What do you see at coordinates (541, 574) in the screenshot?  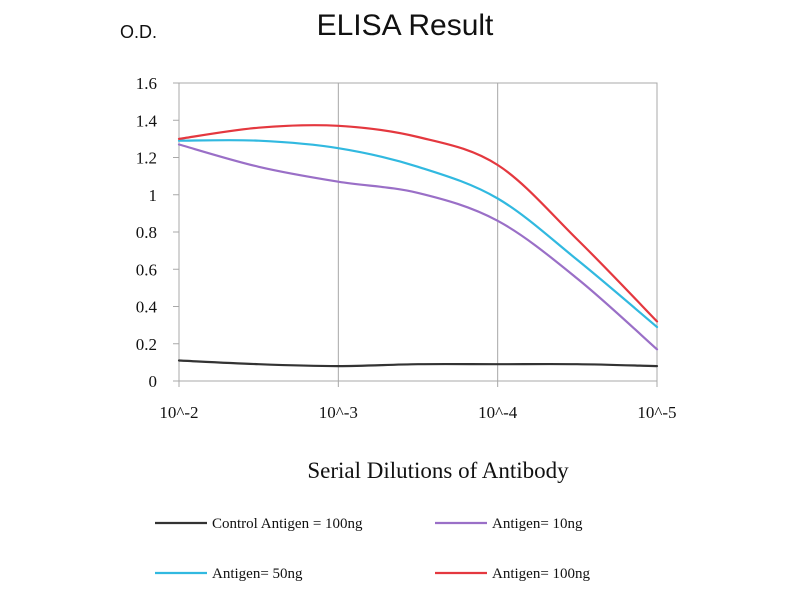 I see `legend-label: Antigen= 100ng` at bounding box center [541, 574].